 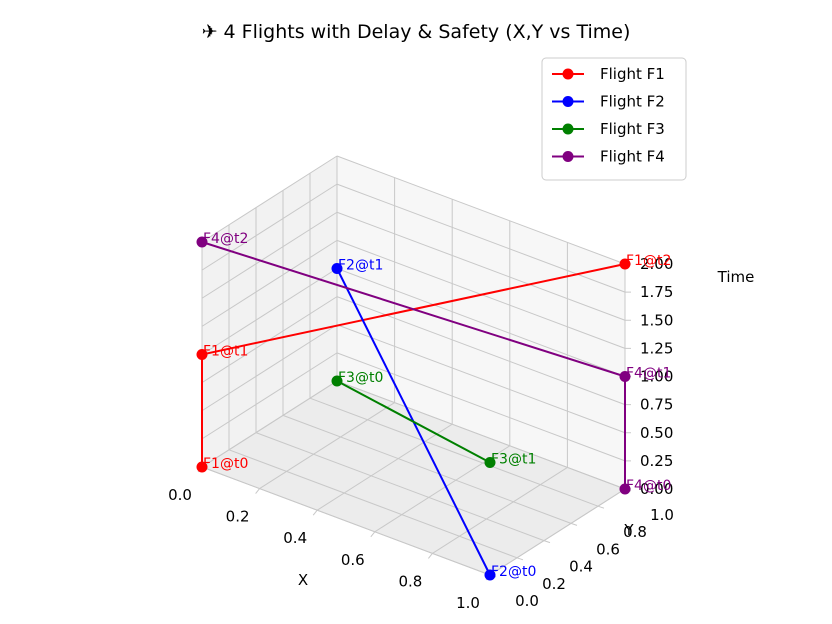 I want to click on point-label: F4@t1, so click(x=648, y=374).